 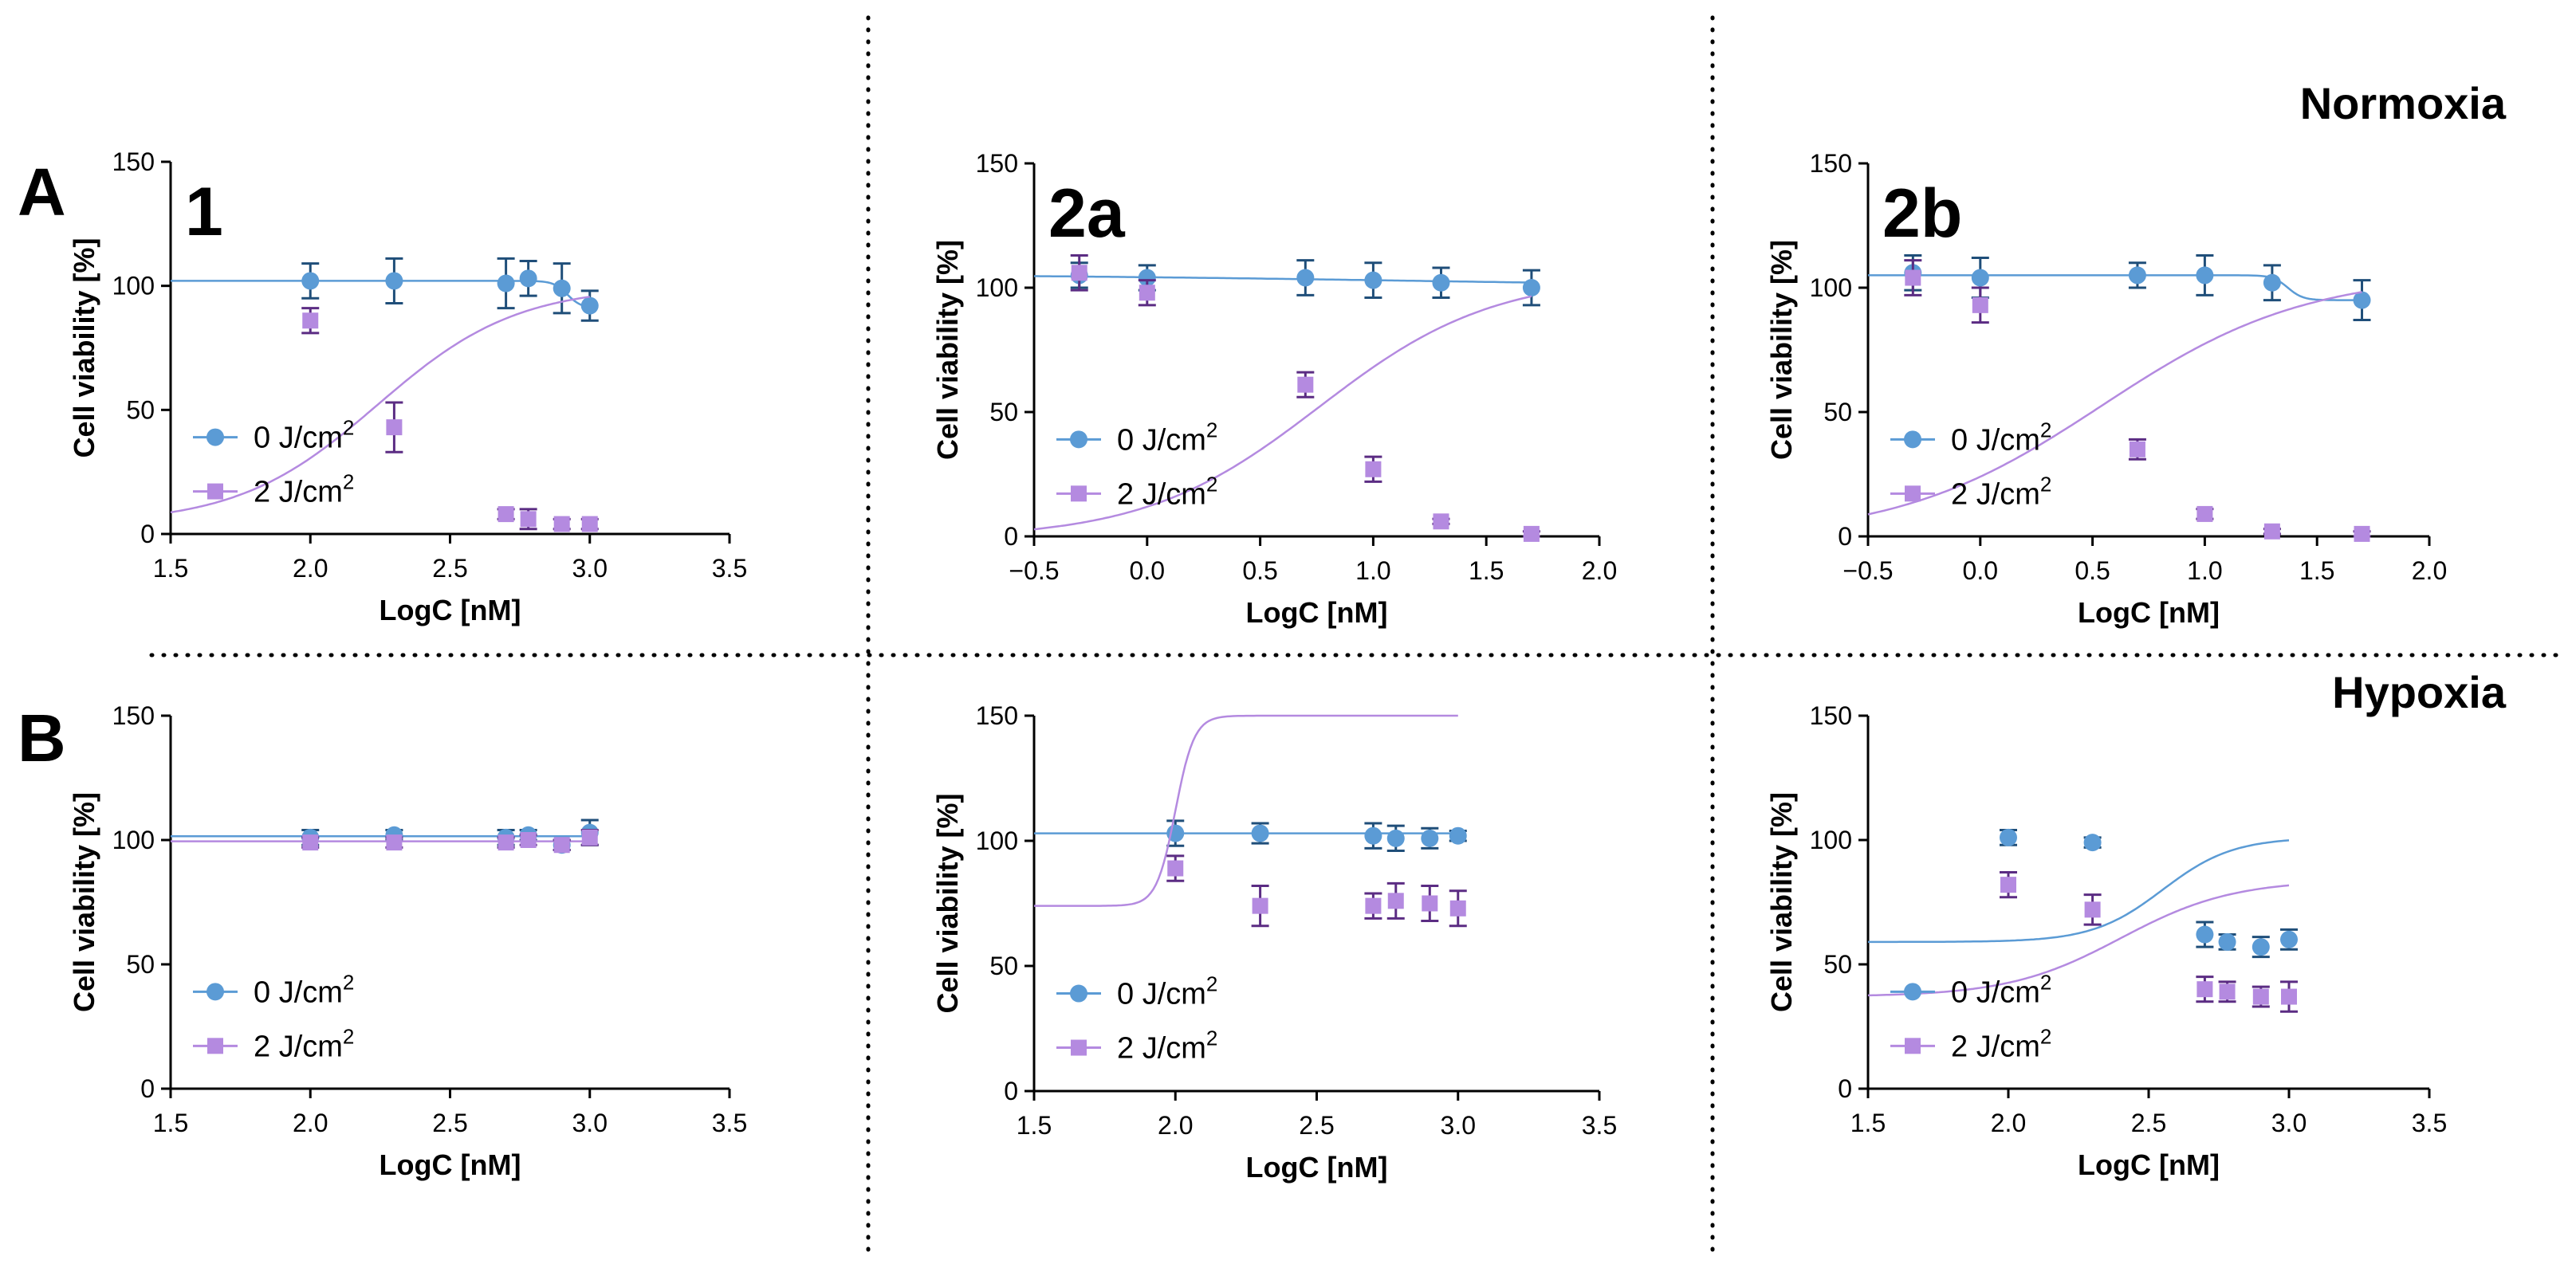 What do you see at coordinates (1260, 570) in the screenshot?
I see `x-tick-label: 0.5` at bounding box center [1260, 570].